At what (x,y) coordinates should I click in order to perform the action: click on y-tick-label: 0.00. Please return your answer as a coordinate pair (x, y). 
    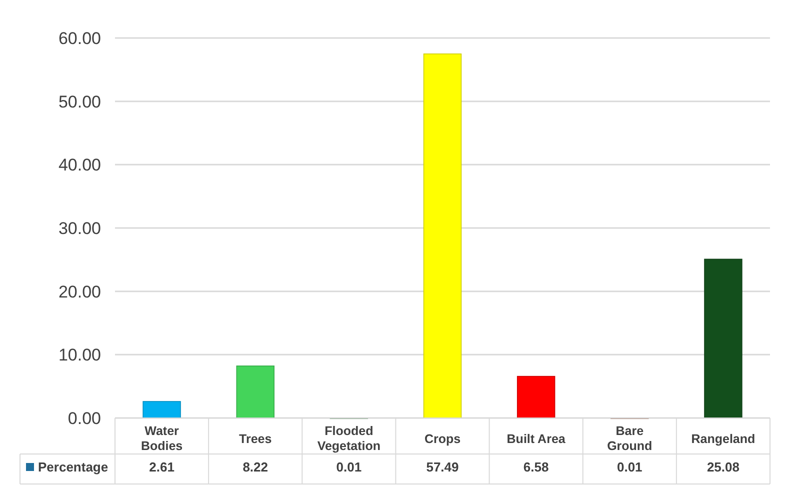
    Looking at the image, I should click on (84, 418).